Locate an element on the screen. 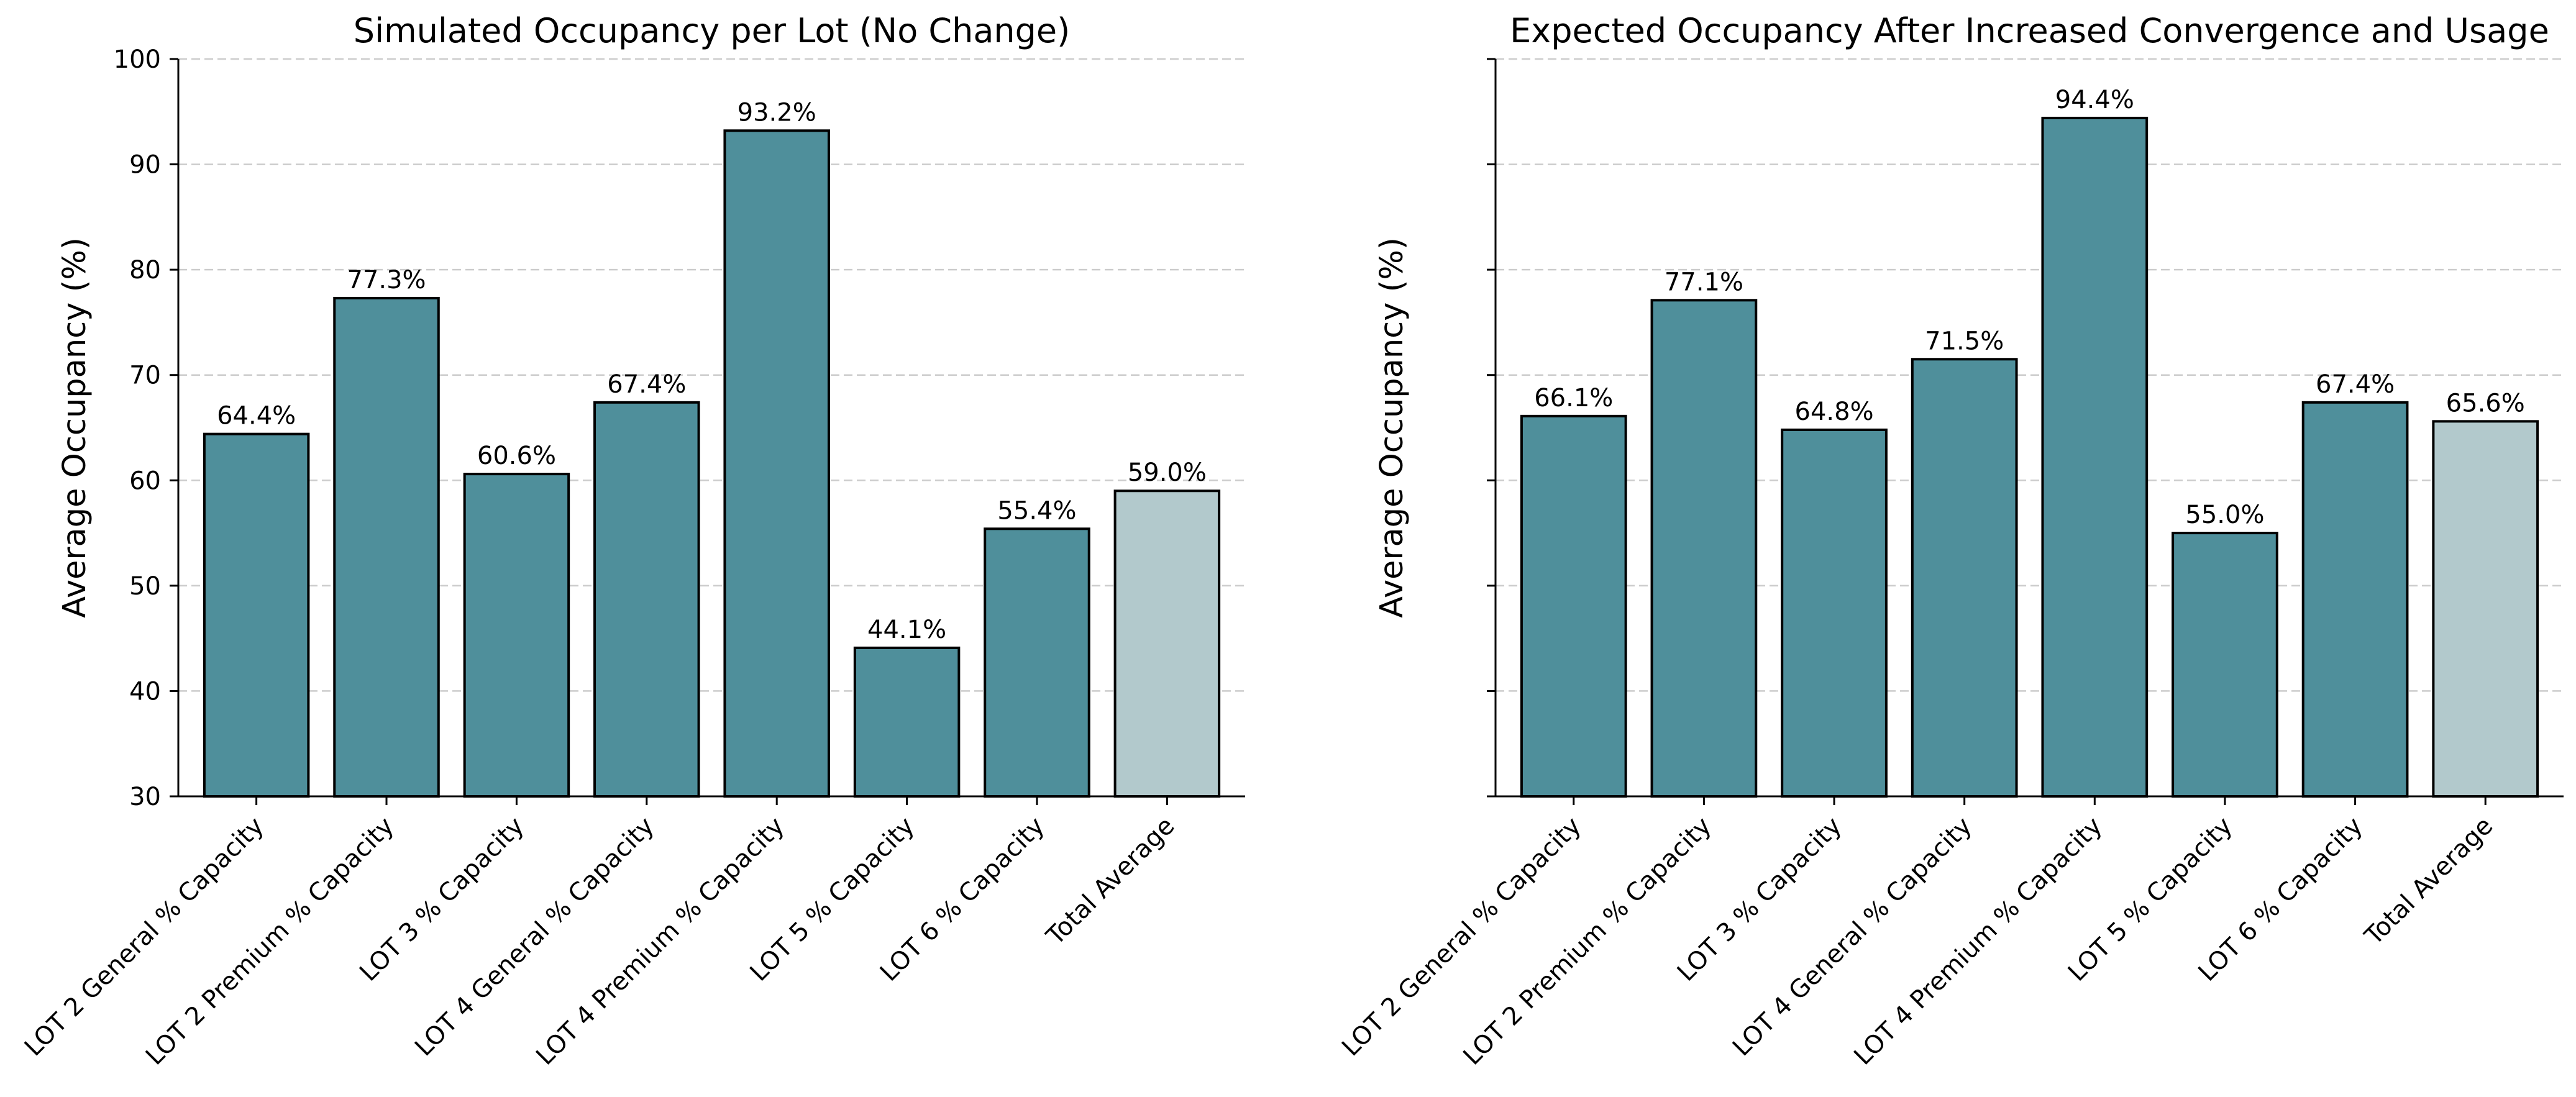 The width and height of the screenshot is (2576, 1097). data-label: 71.5% is located at coordinates (1964, 341).